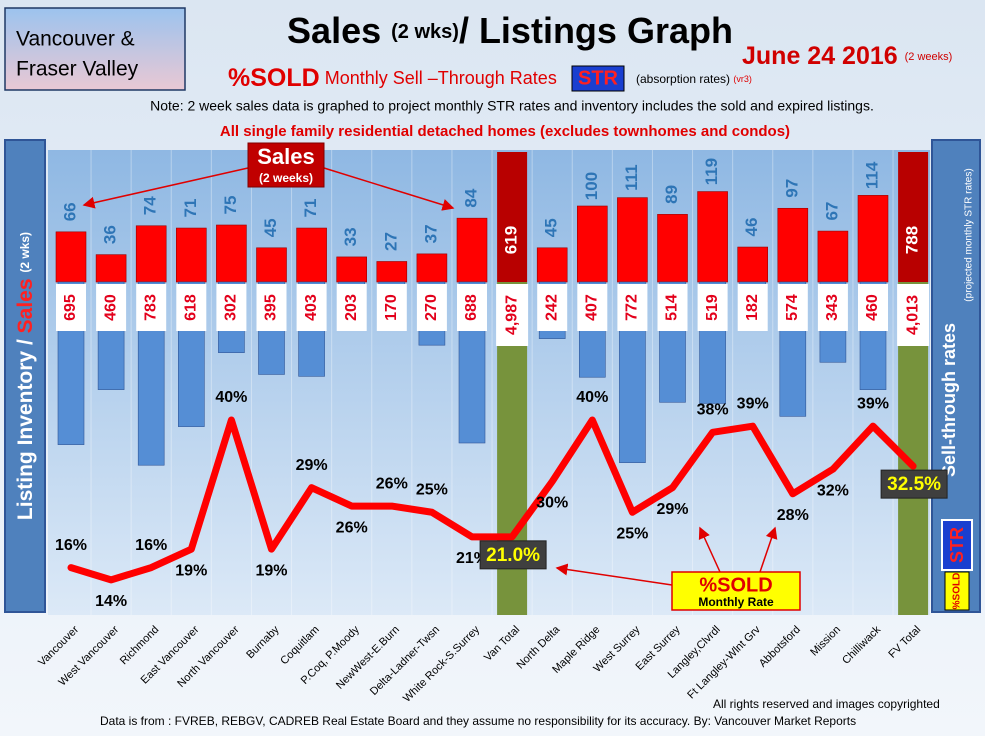 The image size is (985, 736). I want to click on listing-label: 407, so click(592, 307).